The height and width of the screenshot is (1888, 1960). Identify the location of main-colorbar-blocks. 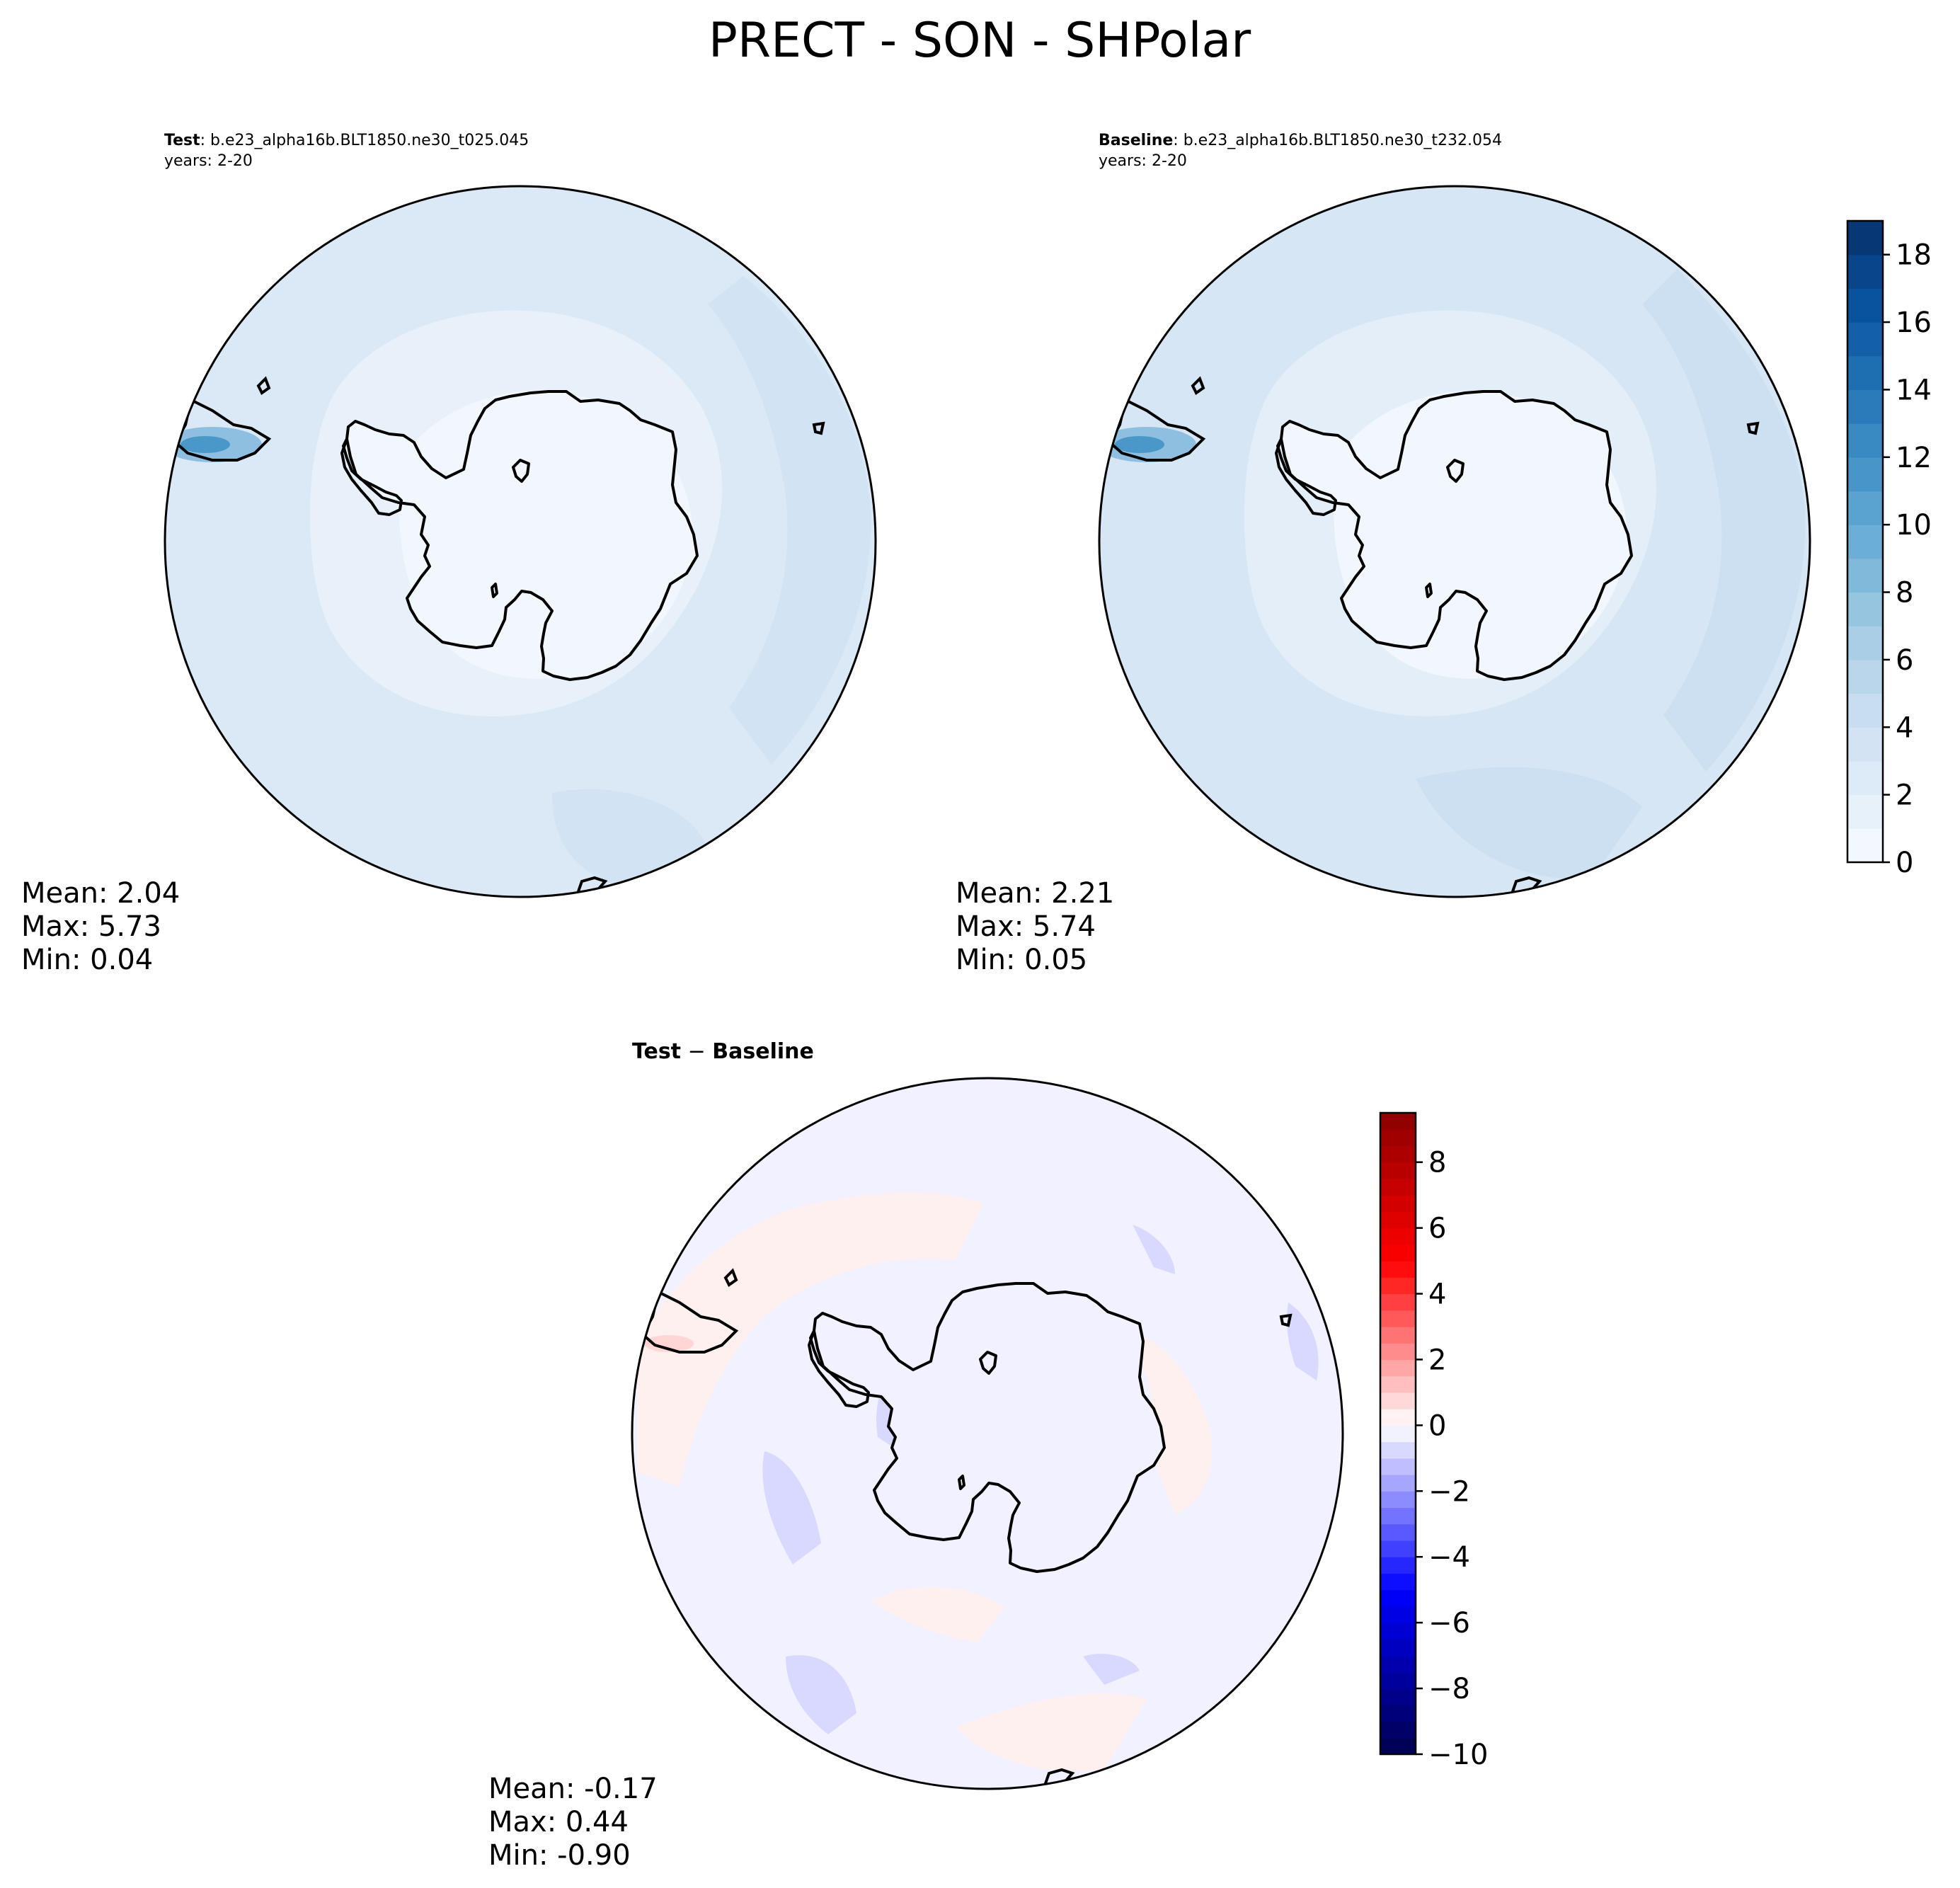
(1865, 542).